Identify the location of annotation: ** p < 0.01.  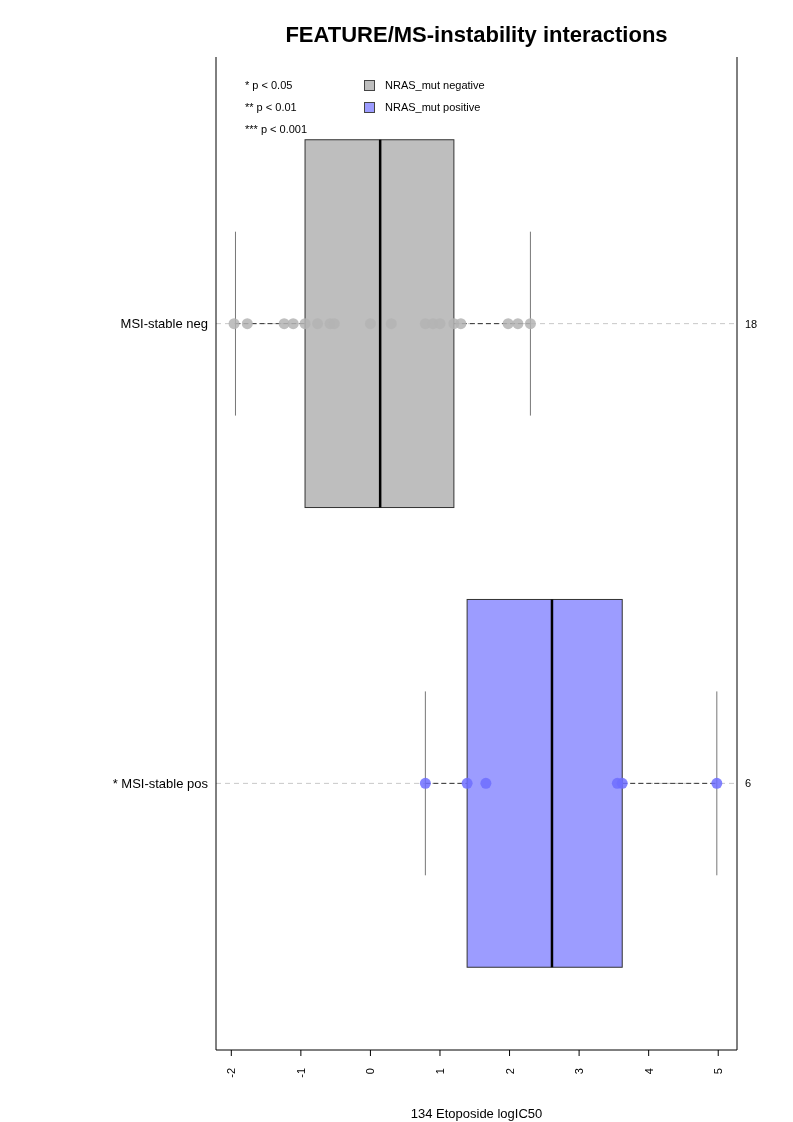
(271, 107).